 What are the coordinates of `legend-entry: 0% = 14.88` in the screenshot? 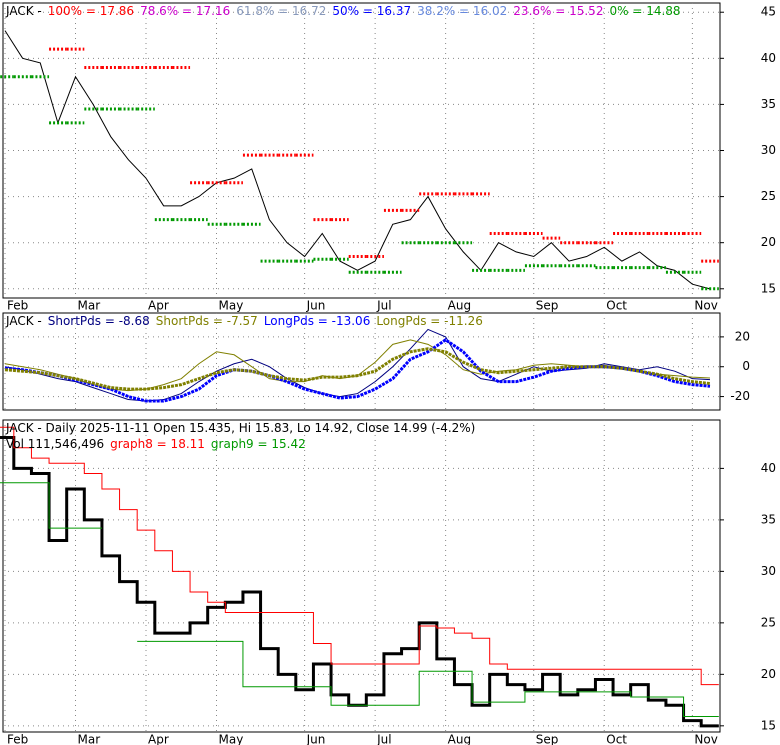 It's located at (644, 11).